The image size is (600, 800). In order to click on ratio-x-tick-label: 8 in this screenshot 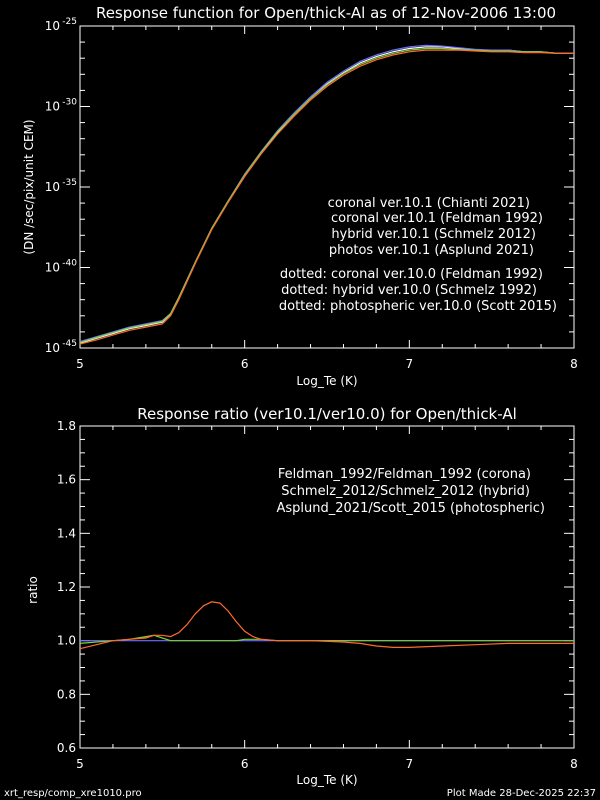, I will do `click(574, 764)`.